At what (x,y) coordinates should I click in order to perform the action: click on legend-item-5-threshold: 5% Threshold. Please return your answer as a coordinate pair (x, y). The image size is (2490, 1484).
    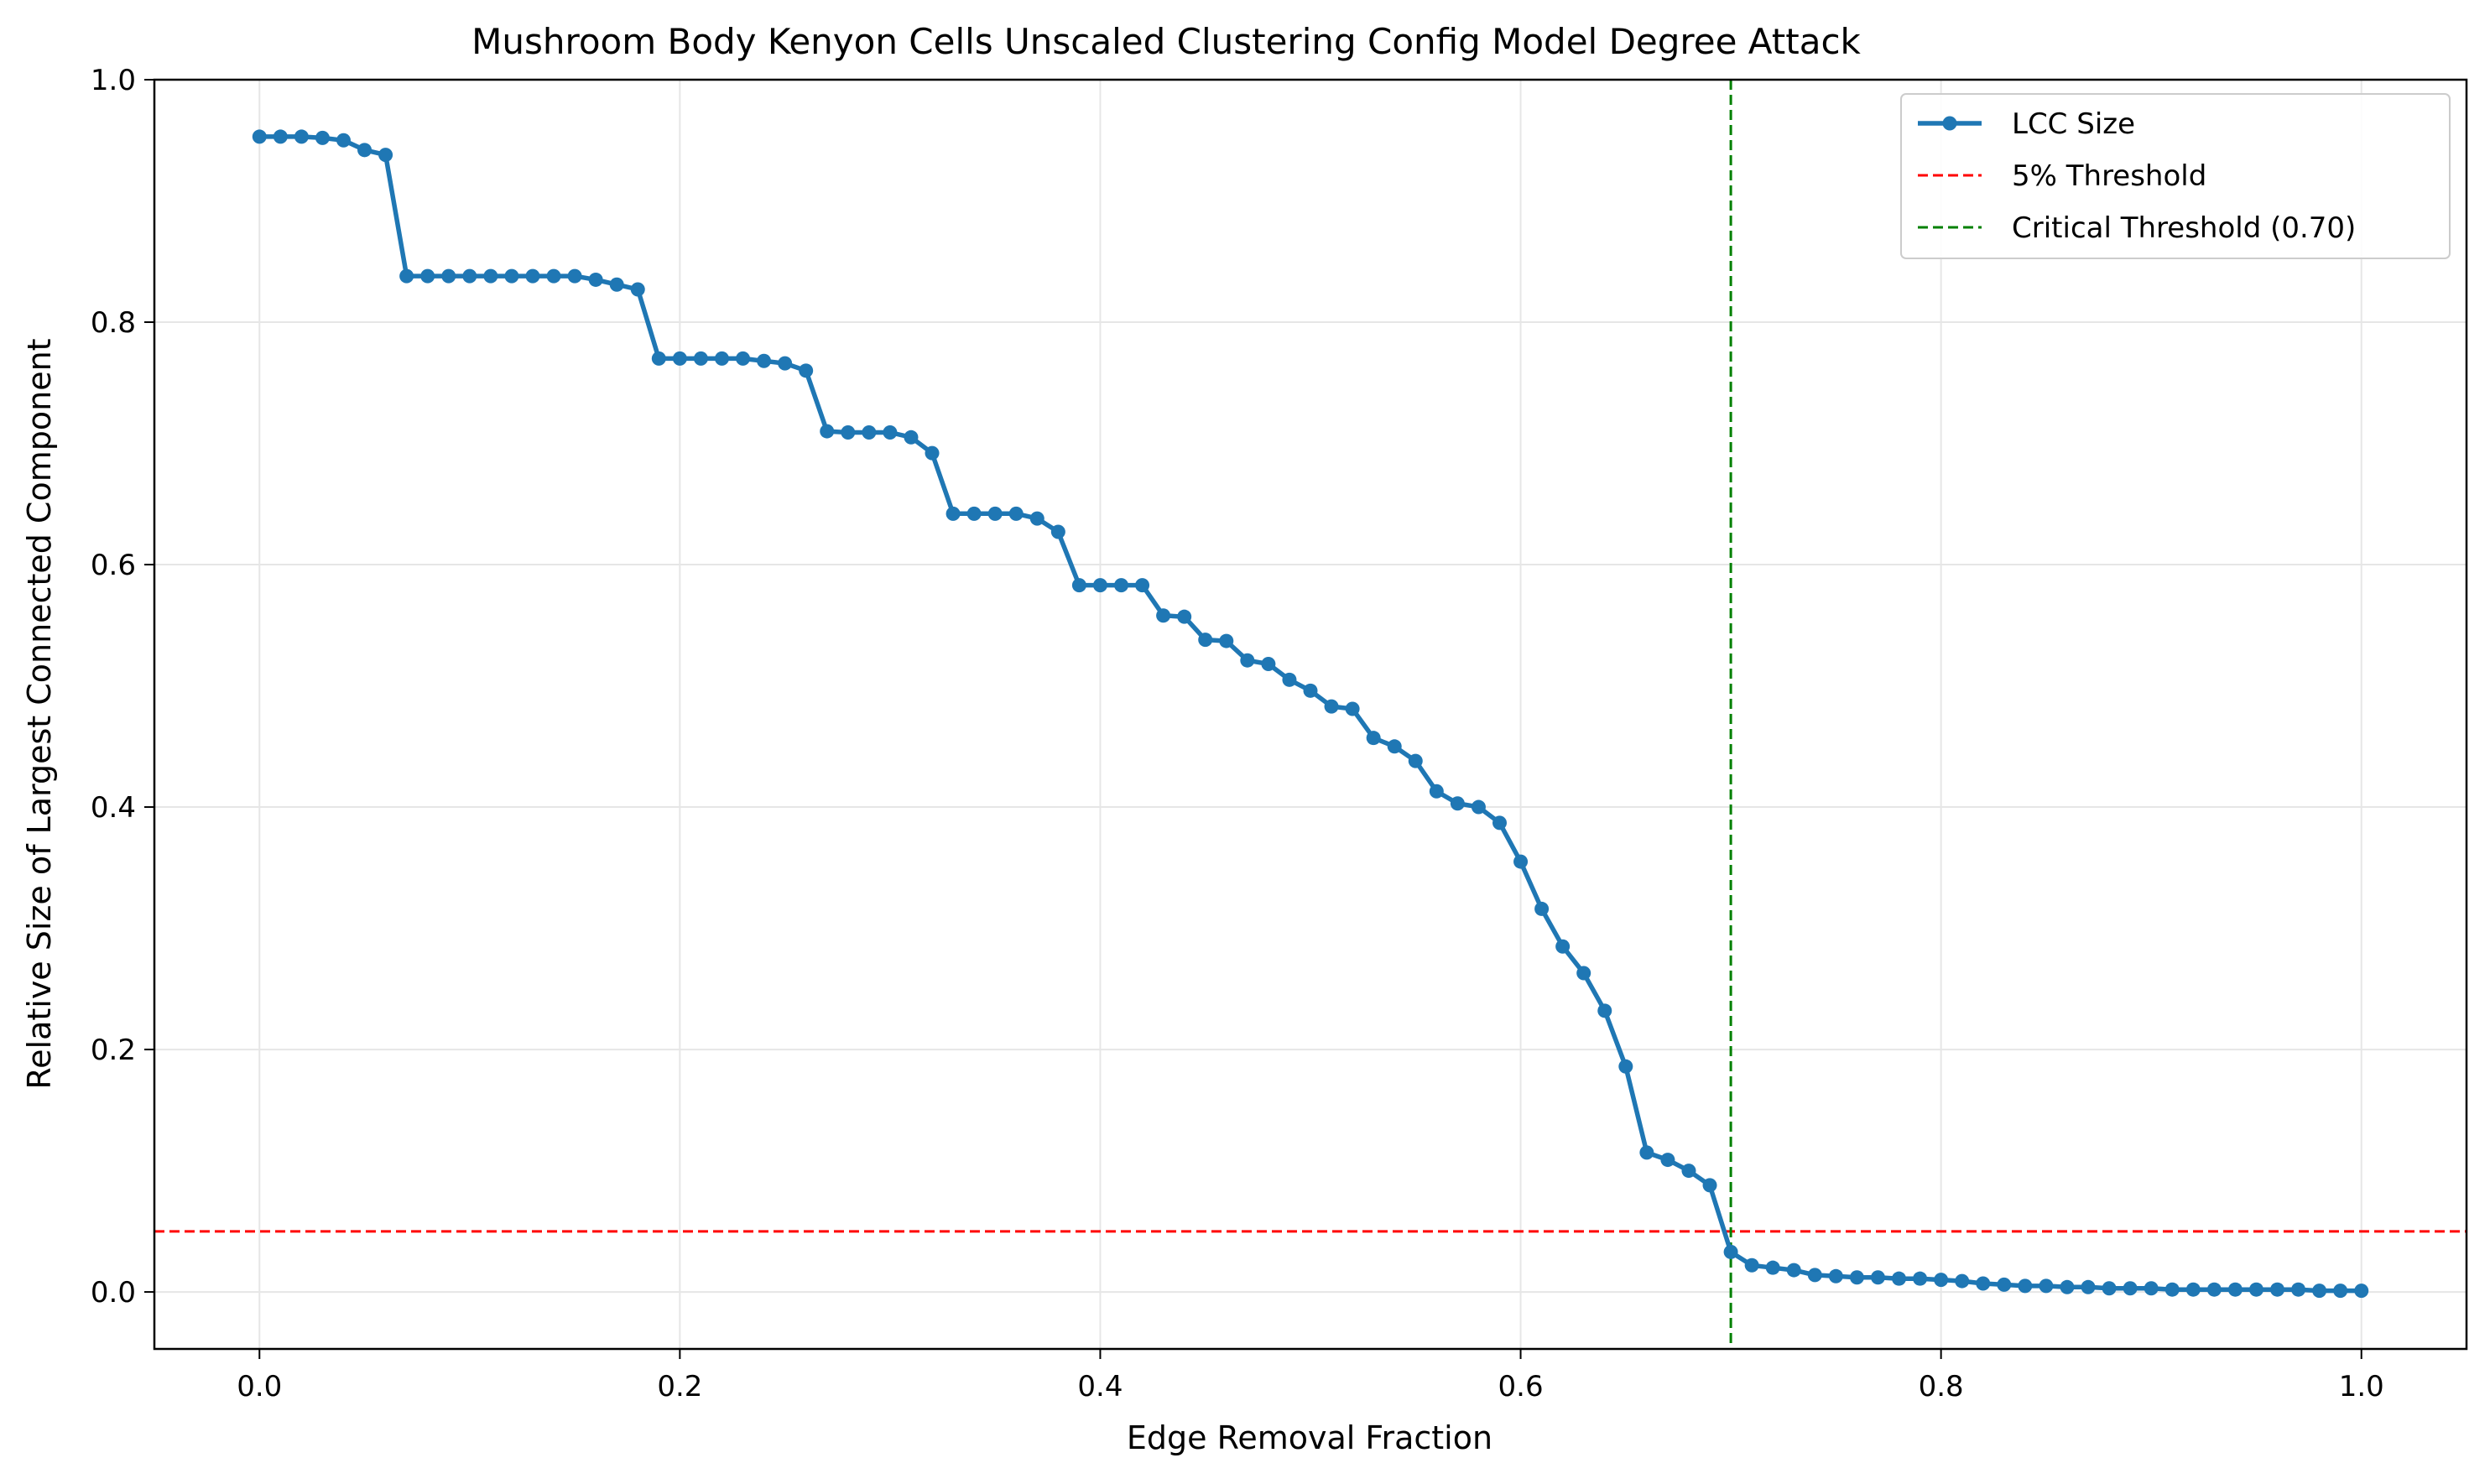
    Looking at the image, I should click on (2062, 176).